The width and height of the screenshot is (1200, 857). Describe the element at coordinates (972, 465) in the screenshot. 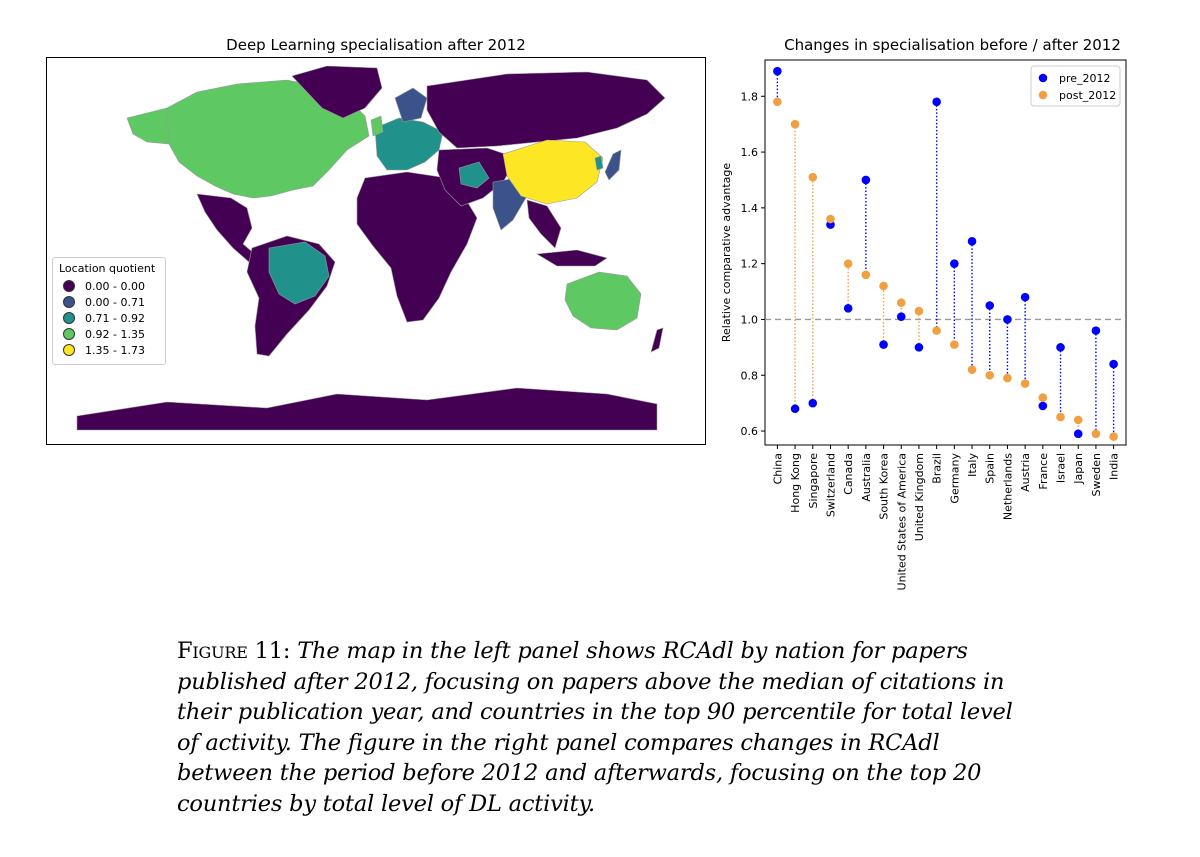

I see `x-tick-label: Italy` at that location.